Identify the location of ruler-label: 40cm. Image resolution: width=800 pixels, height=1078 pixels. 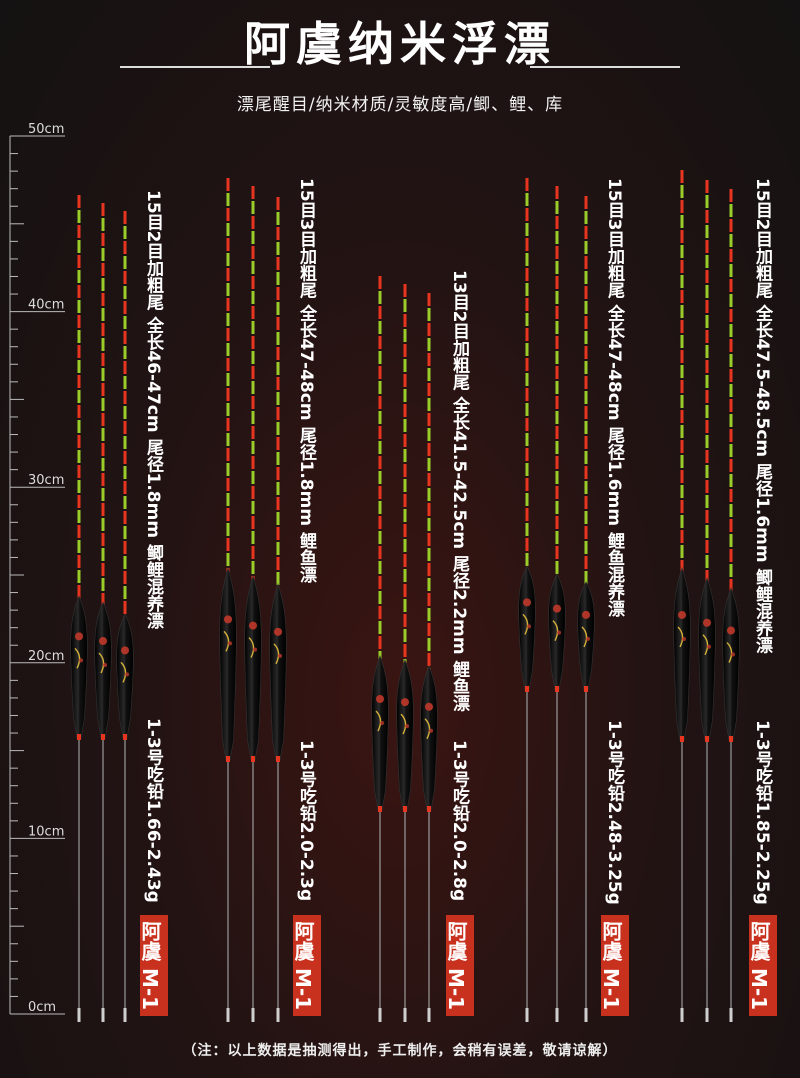
(46, 305).